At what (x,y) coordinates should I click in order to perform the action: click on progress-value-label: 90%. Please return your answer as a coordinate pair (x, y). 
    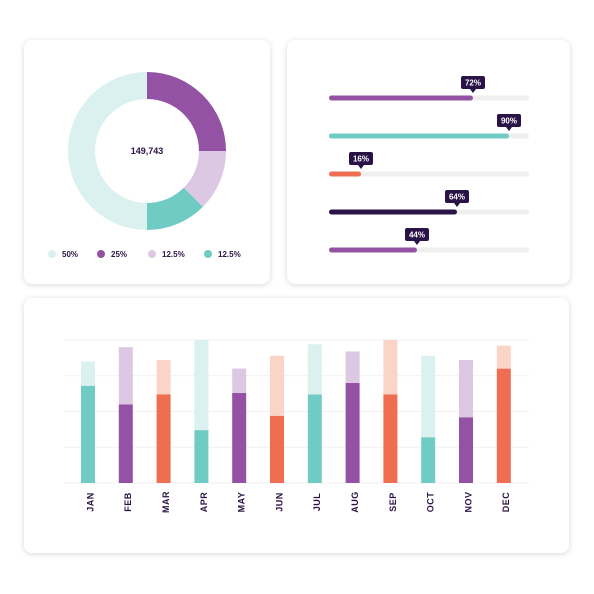
    Looking at the image, I should click on (509, 121).